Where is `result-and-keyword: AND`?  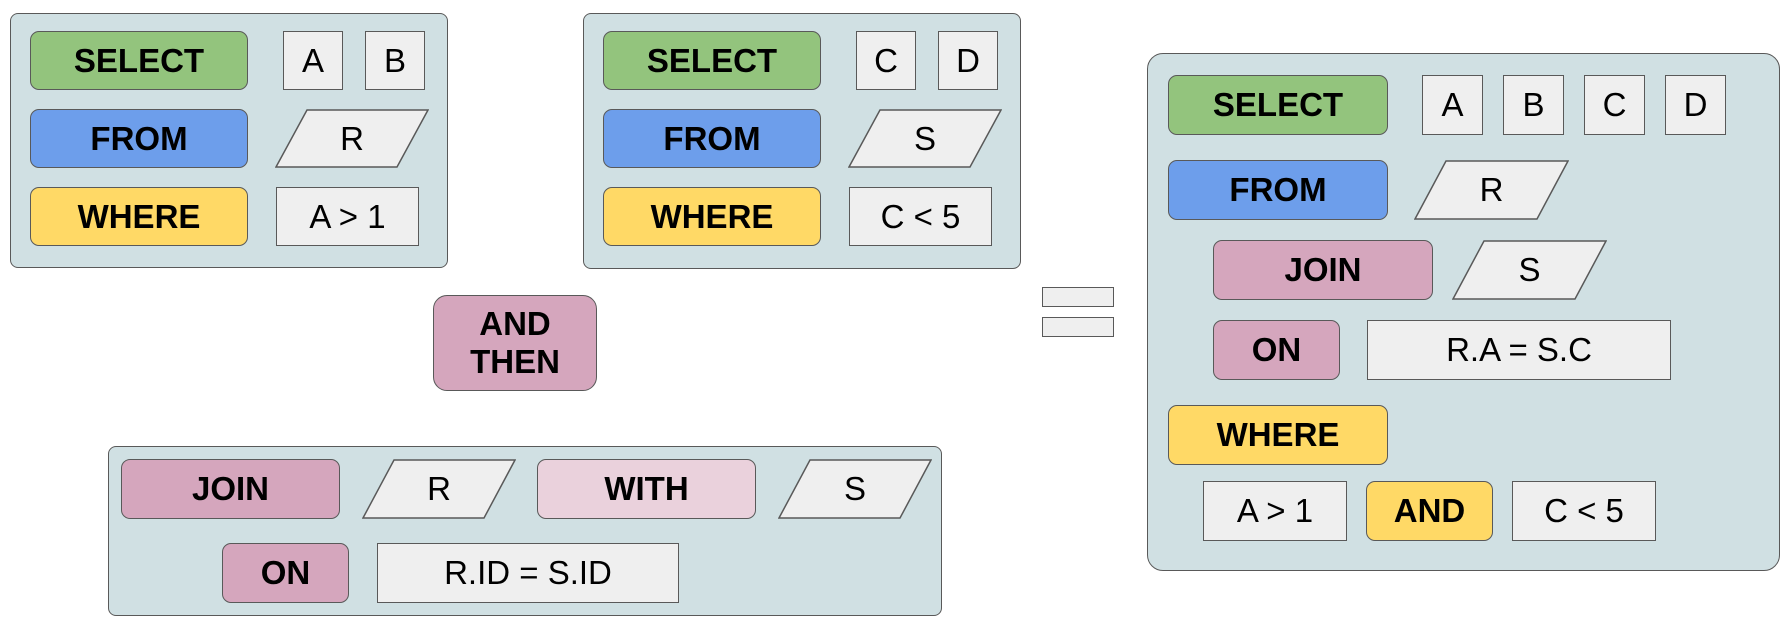
result-and-keyword: AND is located at coordinates (1429, 511).